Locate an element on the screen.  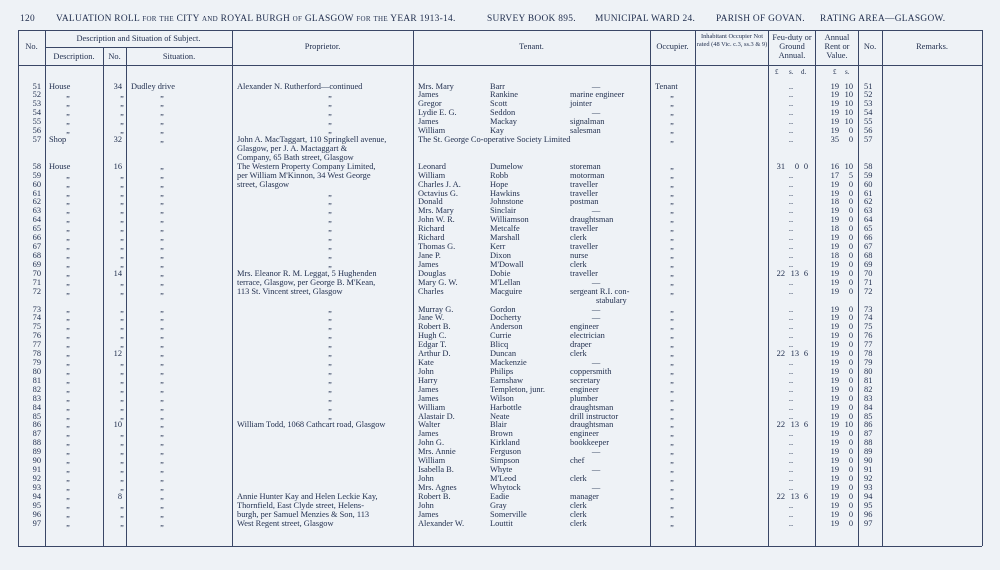
tenant-first-name: Mary G. W. is located at coordinates (438, 282).